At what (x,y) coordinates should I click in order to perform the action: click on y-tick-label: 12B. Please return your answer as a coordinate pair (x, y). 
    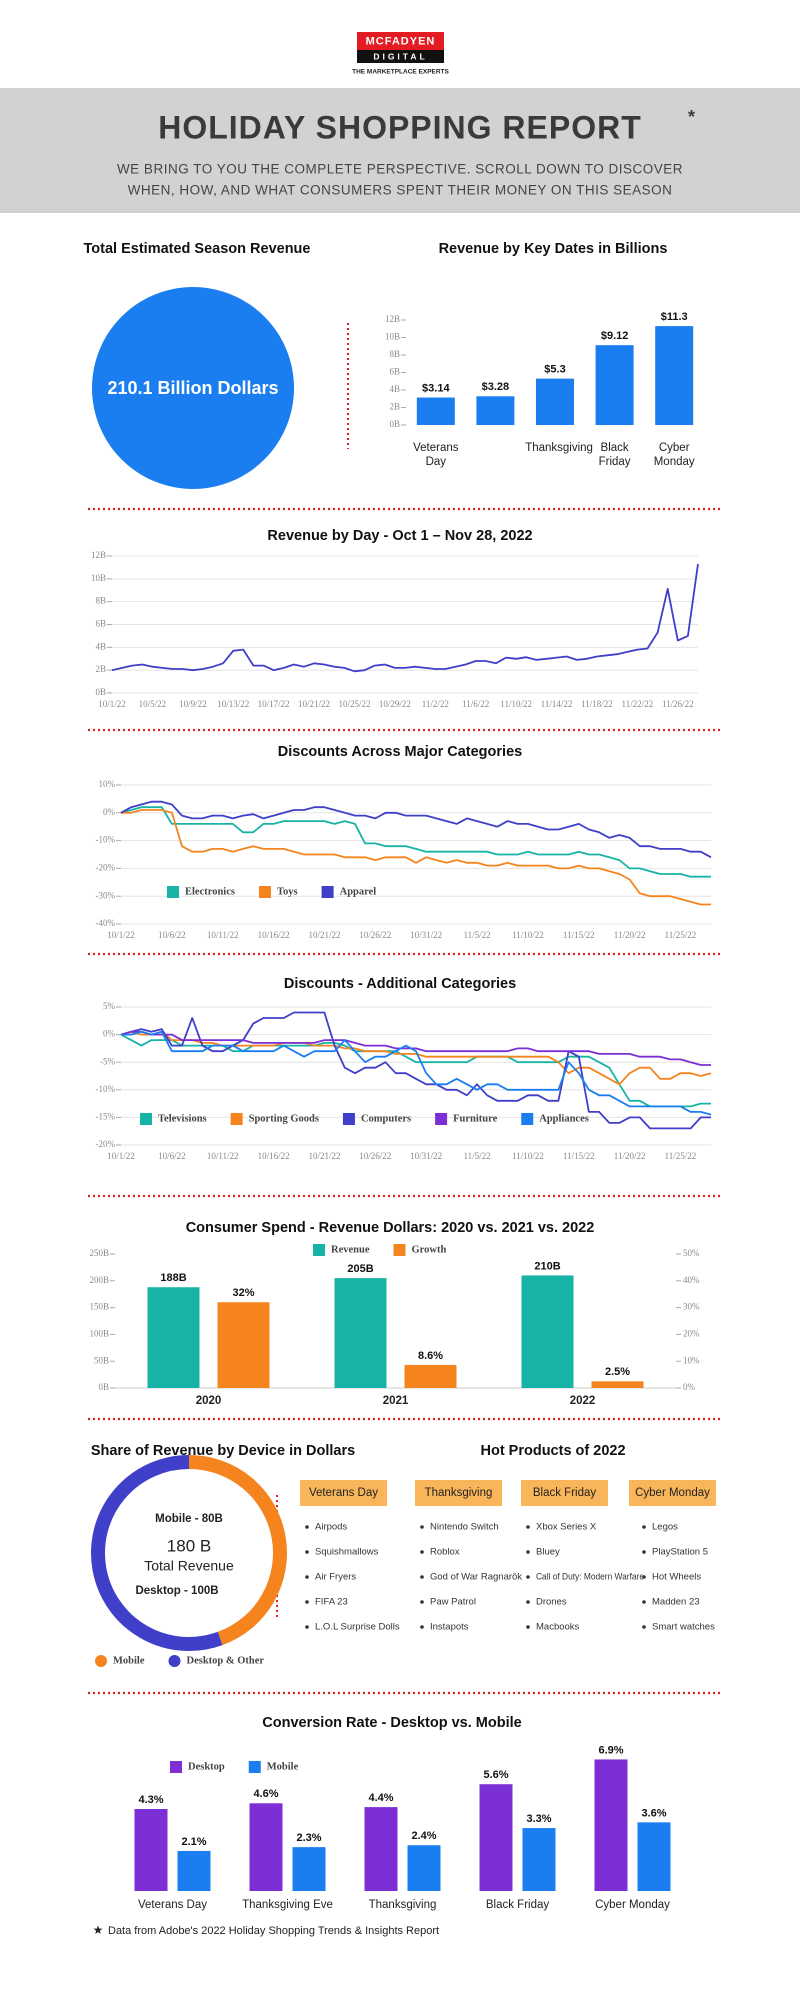
    Looking at the image, I should click on (392, 319).